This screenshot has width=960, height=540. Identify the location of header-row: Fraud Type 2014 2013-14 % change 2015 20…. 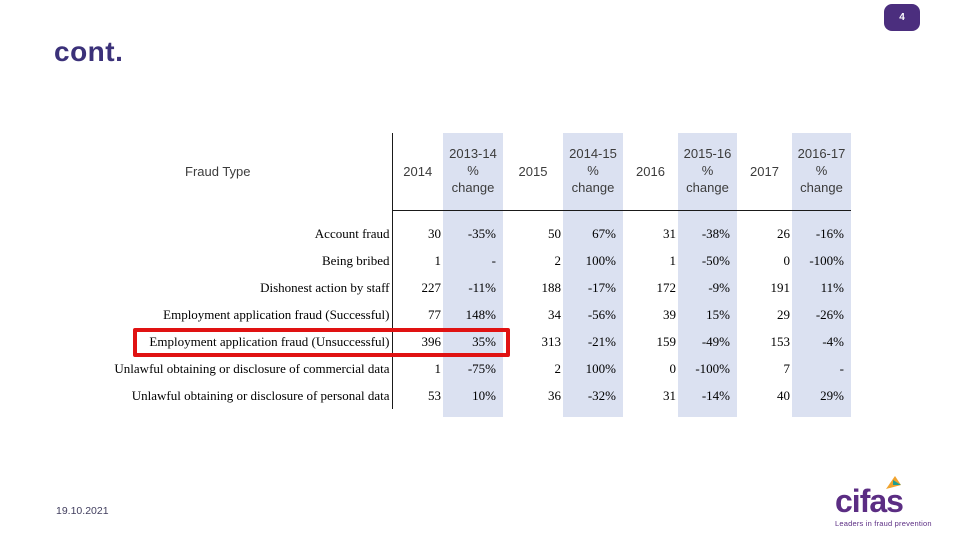
(478, 172).